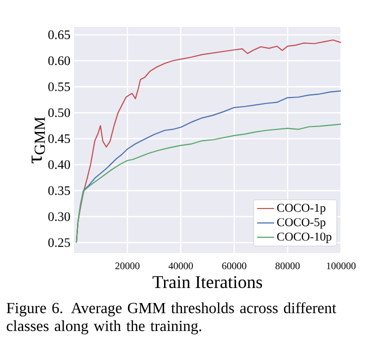 This screenshot has width=374, height=360. I want to click on x-tick-label: 100000, so click(341, 266).